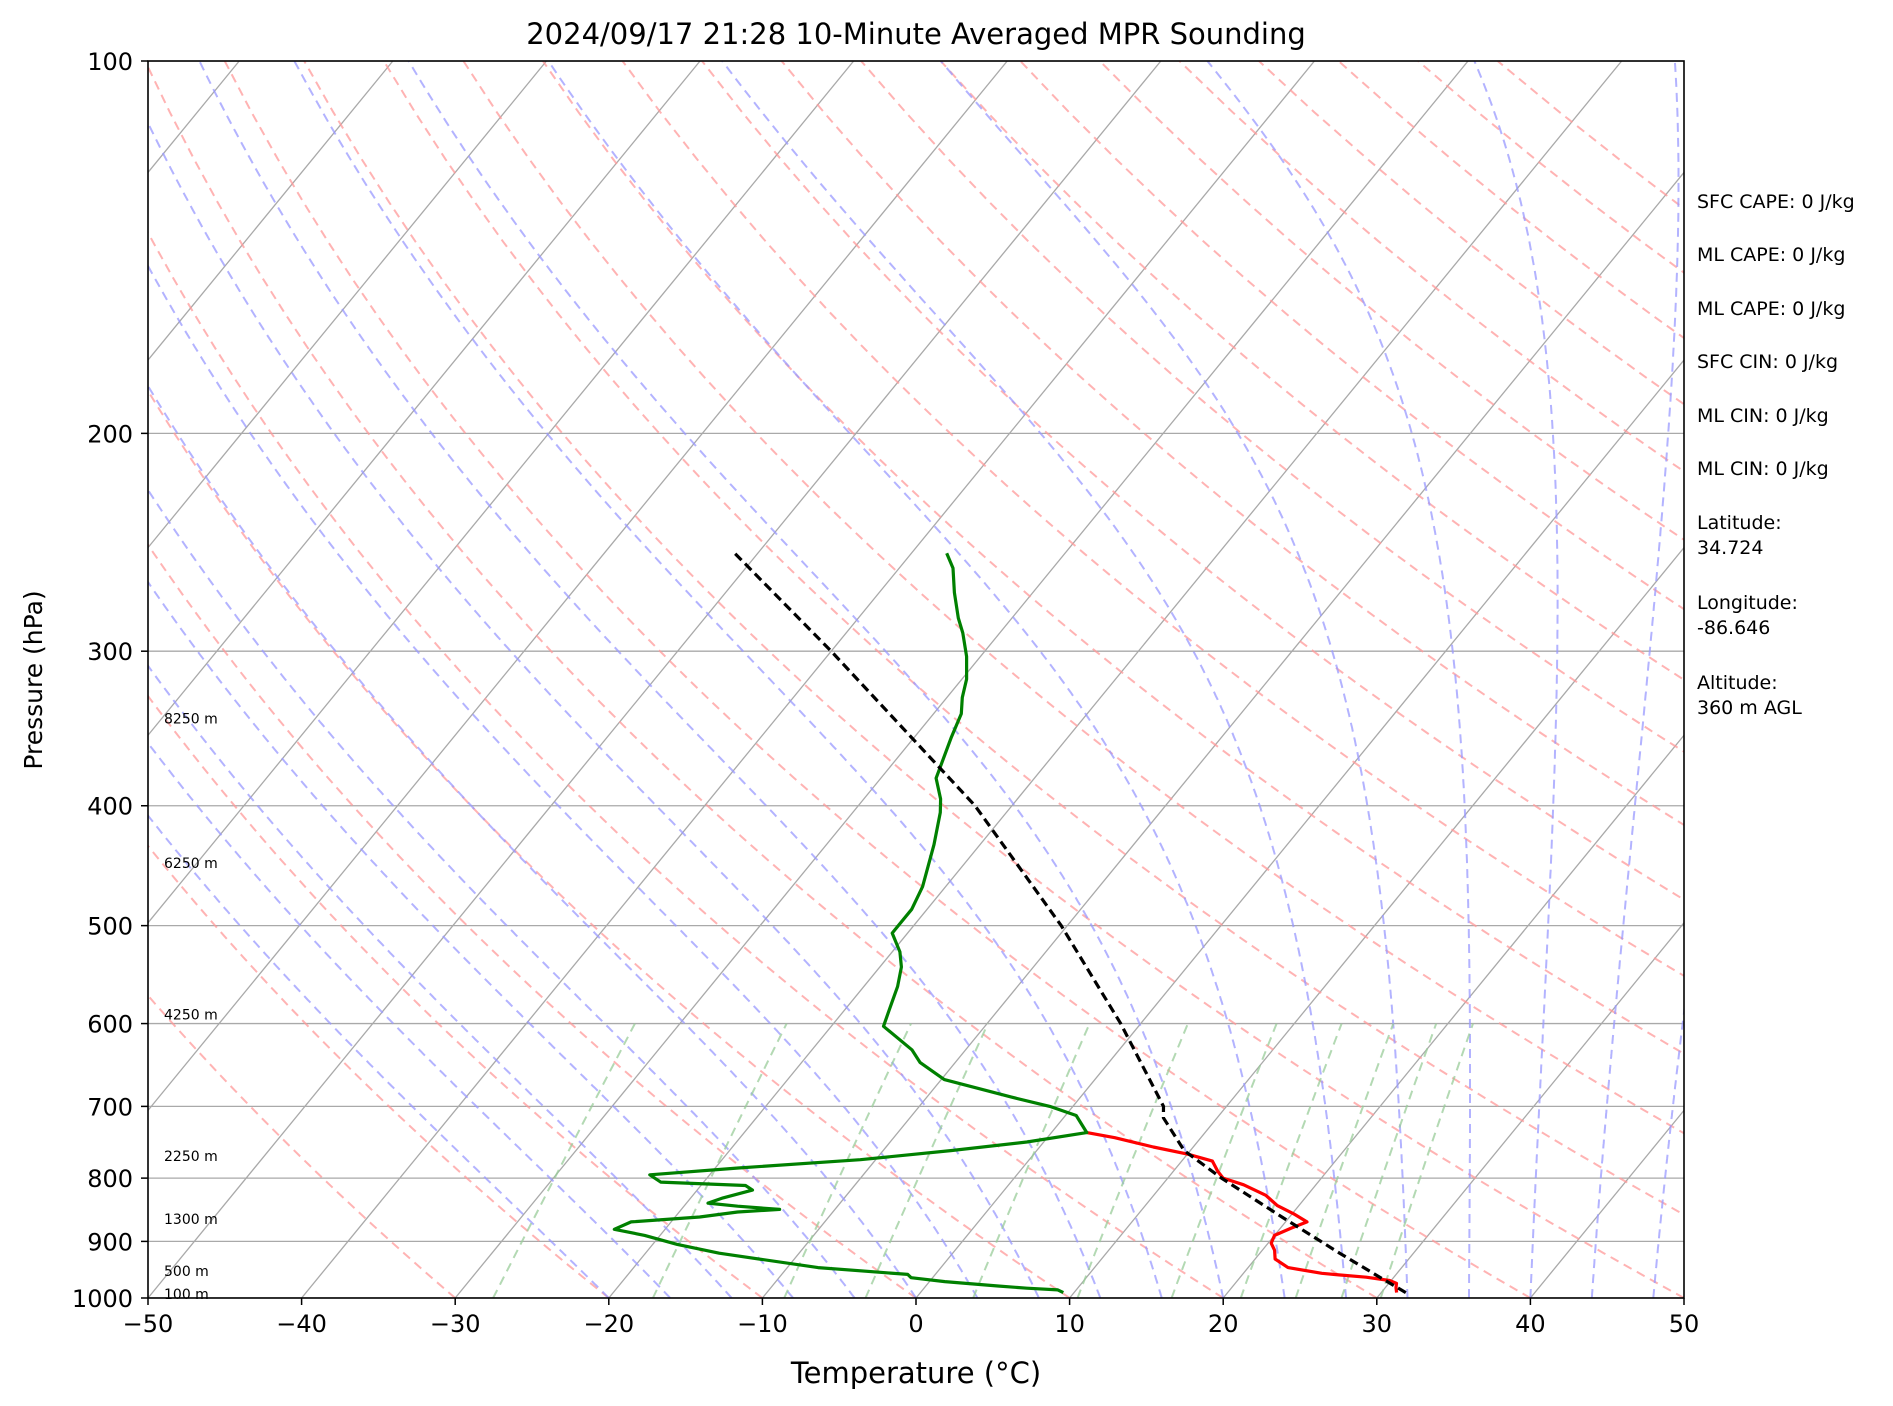 This screenshot has height=1406, width=1893. What do you see at coordinates (191, 1157) in the screenshot?
I see `height-label: 2250 m` at bounding box center [191, 1157].